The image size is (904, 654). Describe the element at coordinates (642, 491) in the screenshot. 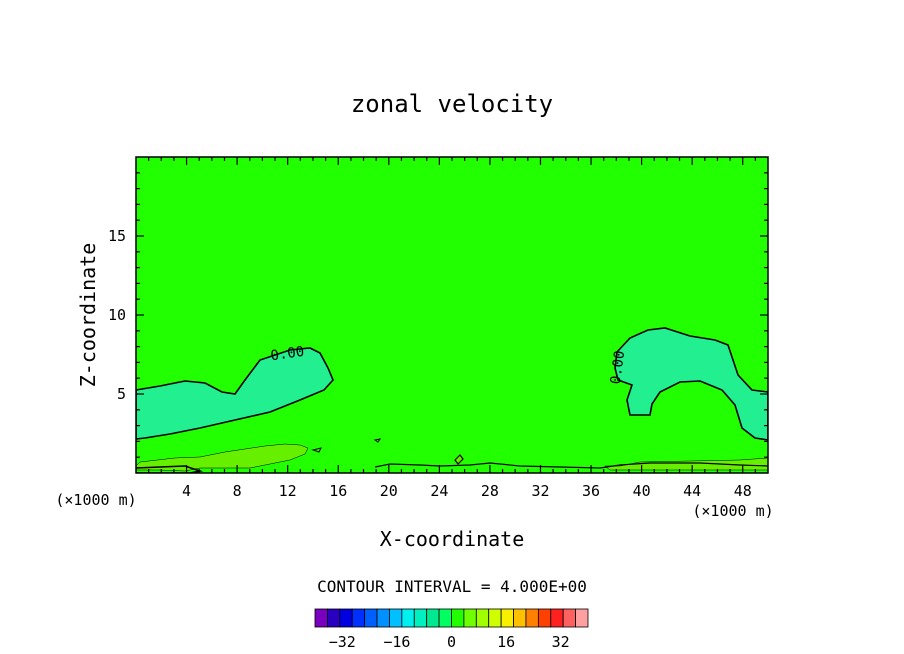

I see `x-tick-label: 40` at that location.